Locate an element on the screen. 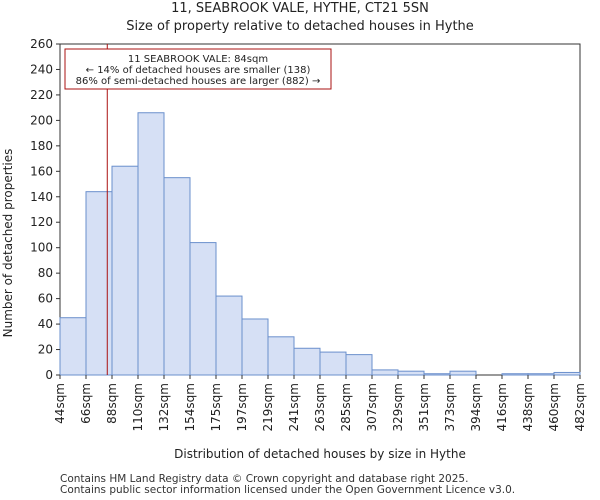 The width and height of the screenshot is (600, 500). x-tick-label: 351sqm is located at coordinates (424, 407).